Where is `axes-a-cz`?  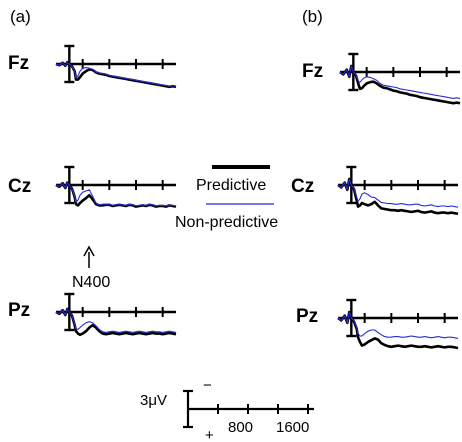 axes-a-cz is located at coordinates (116, 185).